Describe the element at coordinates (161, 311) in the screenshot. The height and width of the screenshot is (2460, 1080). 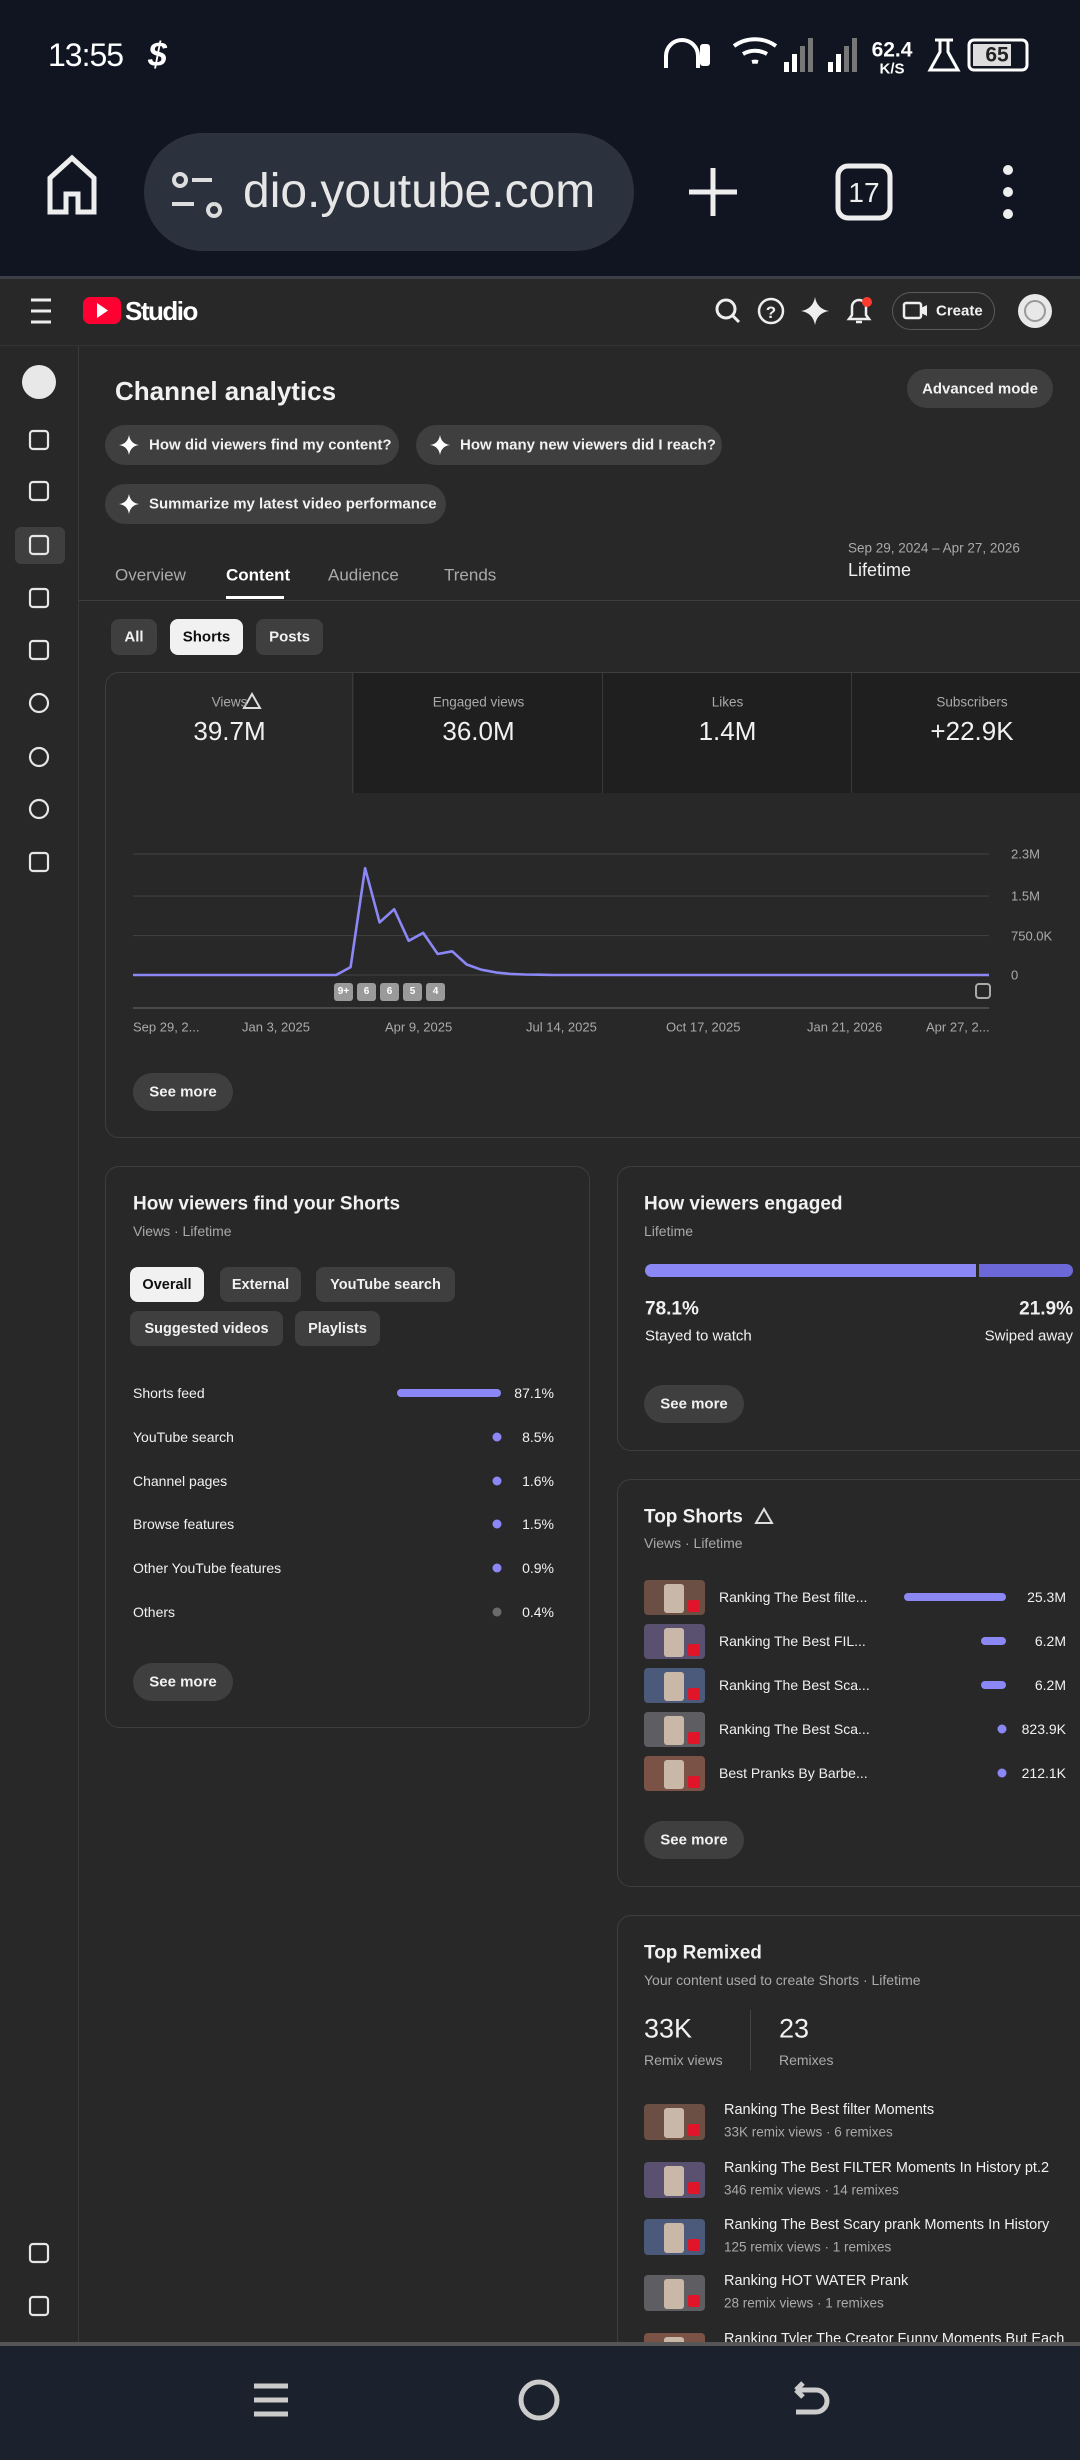
I see `logo-text: Studio` at that location.